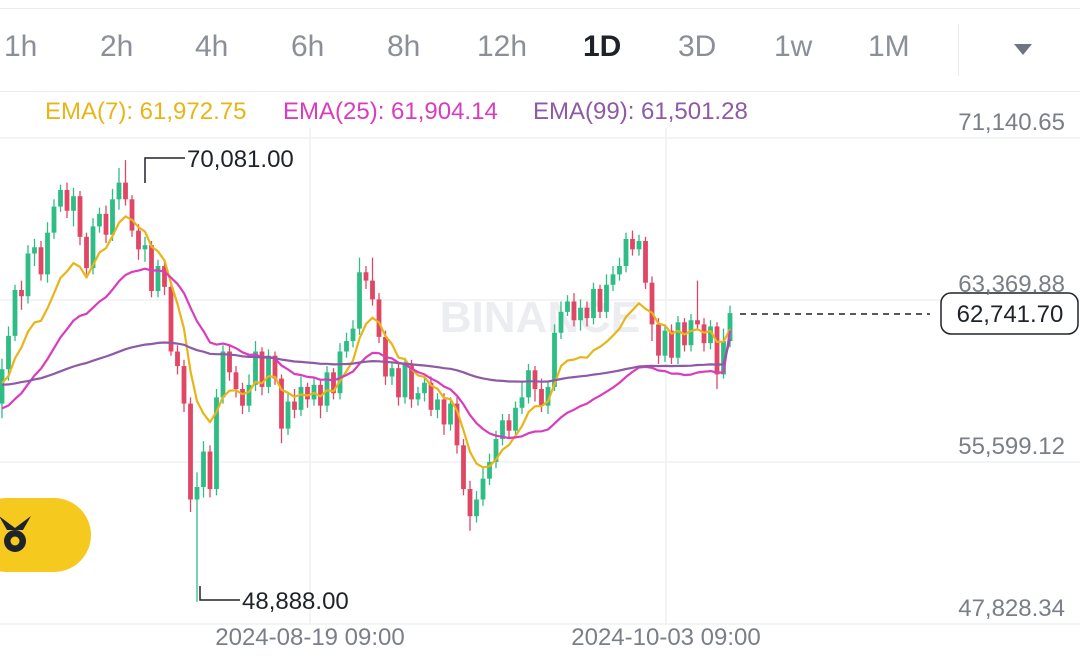  Describe the element at coordinates (602, 46) in the screenshot. I see `tab-1d: 1D` at that location.